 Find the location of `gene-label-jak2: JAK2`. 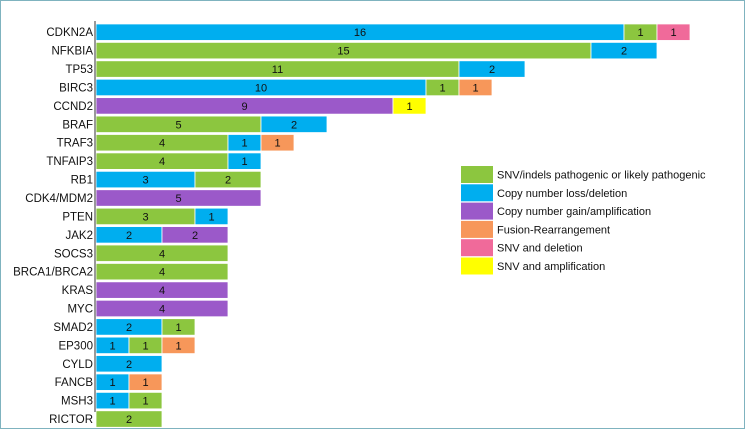

gene-label-jak2: JAK2 is located at coordinates (80, 236).